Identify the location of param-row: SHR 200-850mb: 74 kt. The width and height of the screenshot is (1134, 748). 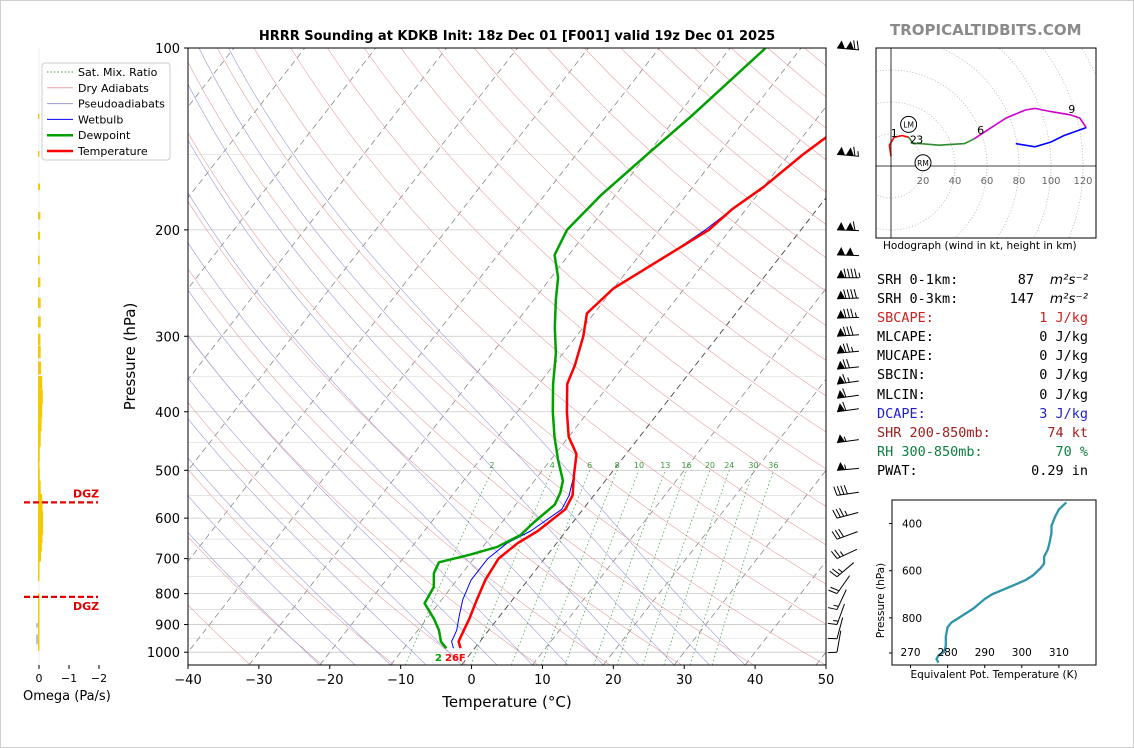
(984, 433).